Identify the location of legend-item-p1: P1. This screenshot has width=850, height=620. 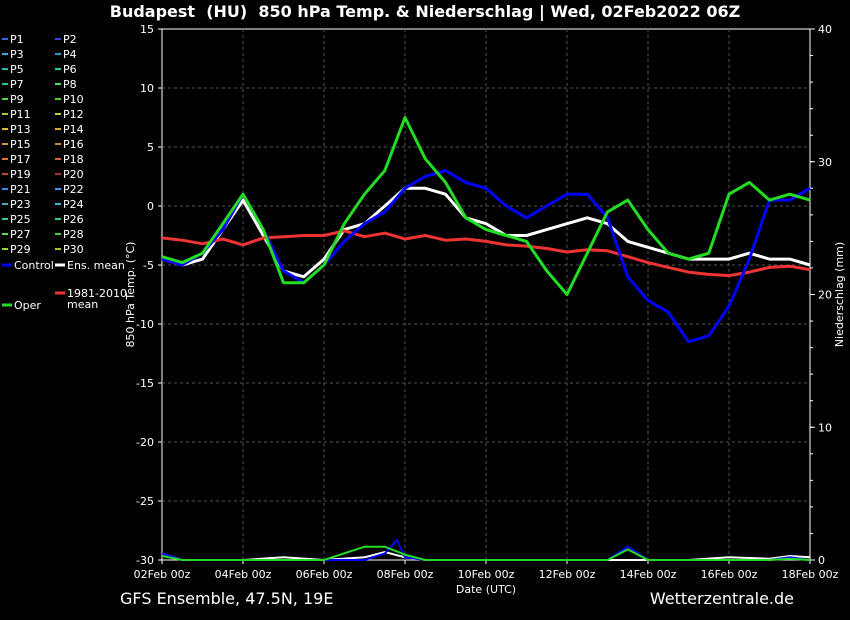
(13, 39).